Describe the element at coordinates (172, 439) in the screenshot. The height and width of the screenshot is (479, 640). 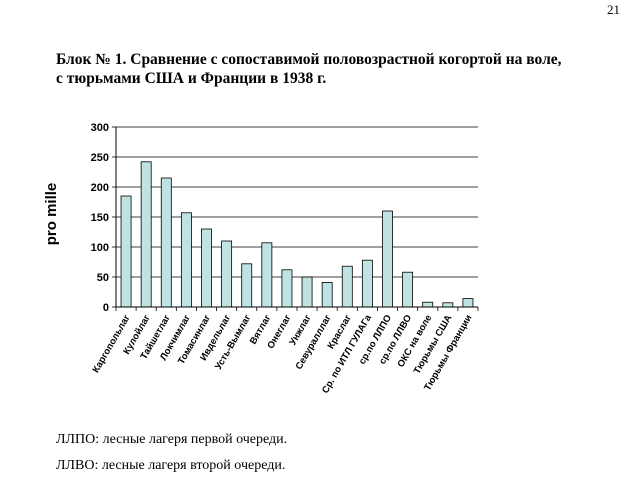
I see `note-llpo: ЛЛПО: лесные лагеря первой очереди.` at that location.